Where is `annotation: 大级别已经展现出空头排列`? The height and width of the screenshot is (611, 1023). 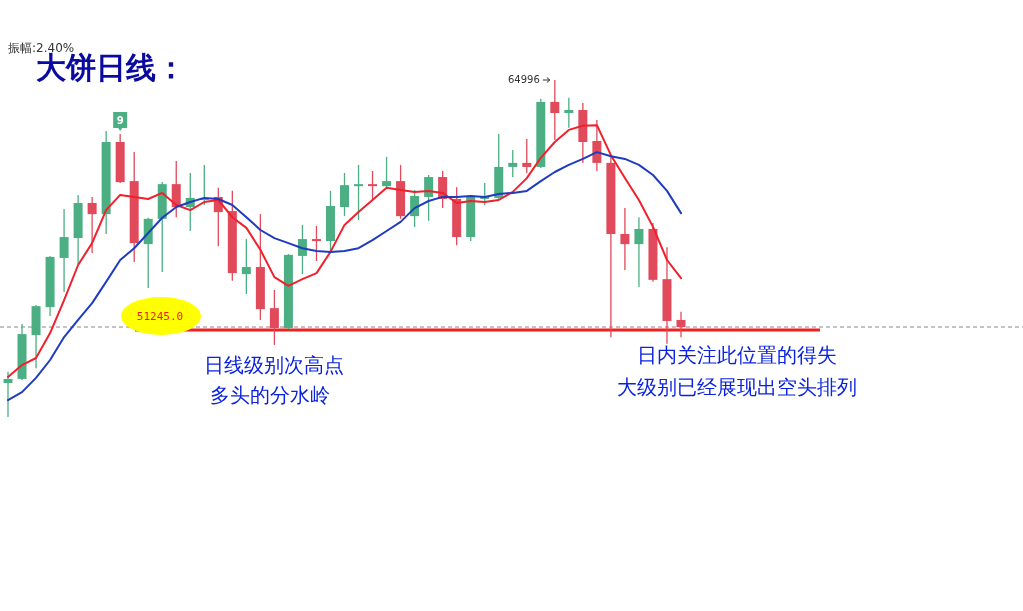
annotation: 大级别已经展现出空头排列 is located at coordinates (737, 387).